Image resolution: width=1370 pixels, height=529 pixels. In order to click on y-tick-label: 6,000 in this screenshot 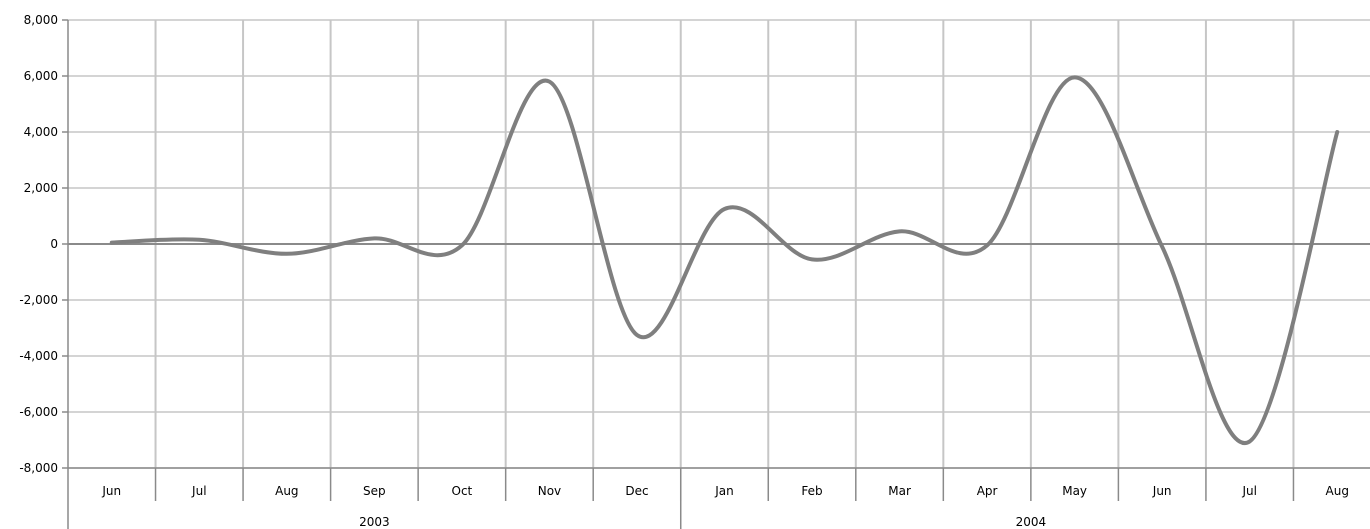, I will do `click(41, 76)`.